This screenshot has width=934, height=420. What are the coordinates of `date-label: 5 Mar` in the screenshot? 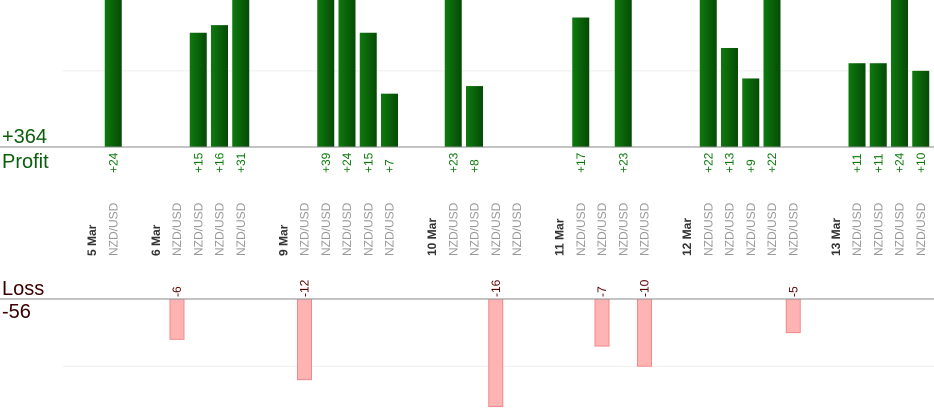 It's located at (92, 240).